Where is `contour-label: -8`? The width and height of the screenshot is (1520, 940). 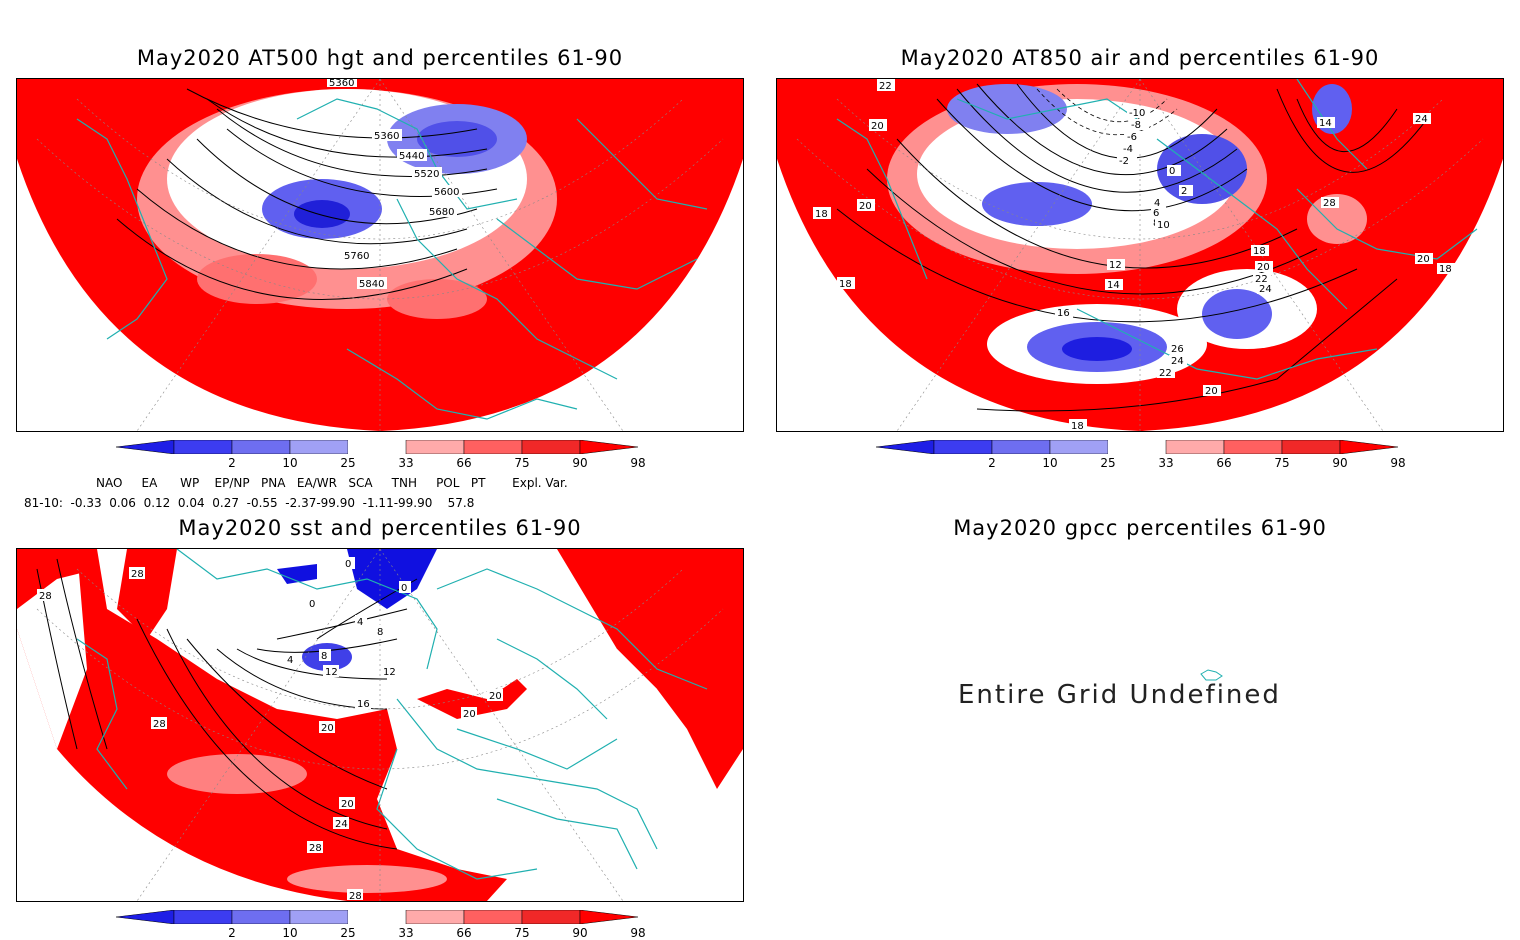 contour-label: -8 is located at coordinates (1136, 125).